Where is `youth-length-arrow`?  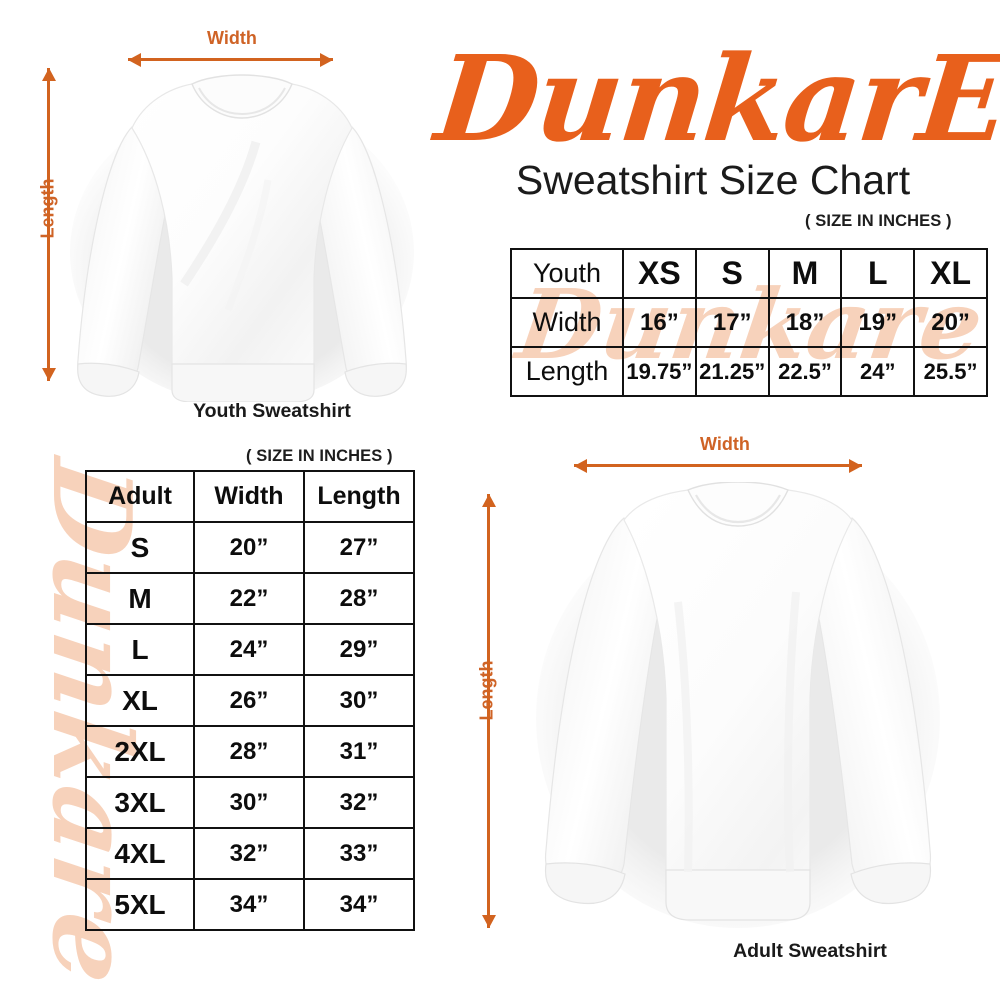
youth-length-arrow is located at coordinates (48, 224).